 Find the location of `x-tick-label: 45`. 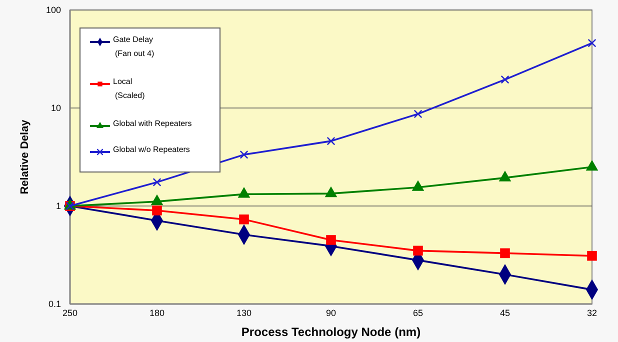

x-tick-label: 45 is located at coordinates (505, 313).